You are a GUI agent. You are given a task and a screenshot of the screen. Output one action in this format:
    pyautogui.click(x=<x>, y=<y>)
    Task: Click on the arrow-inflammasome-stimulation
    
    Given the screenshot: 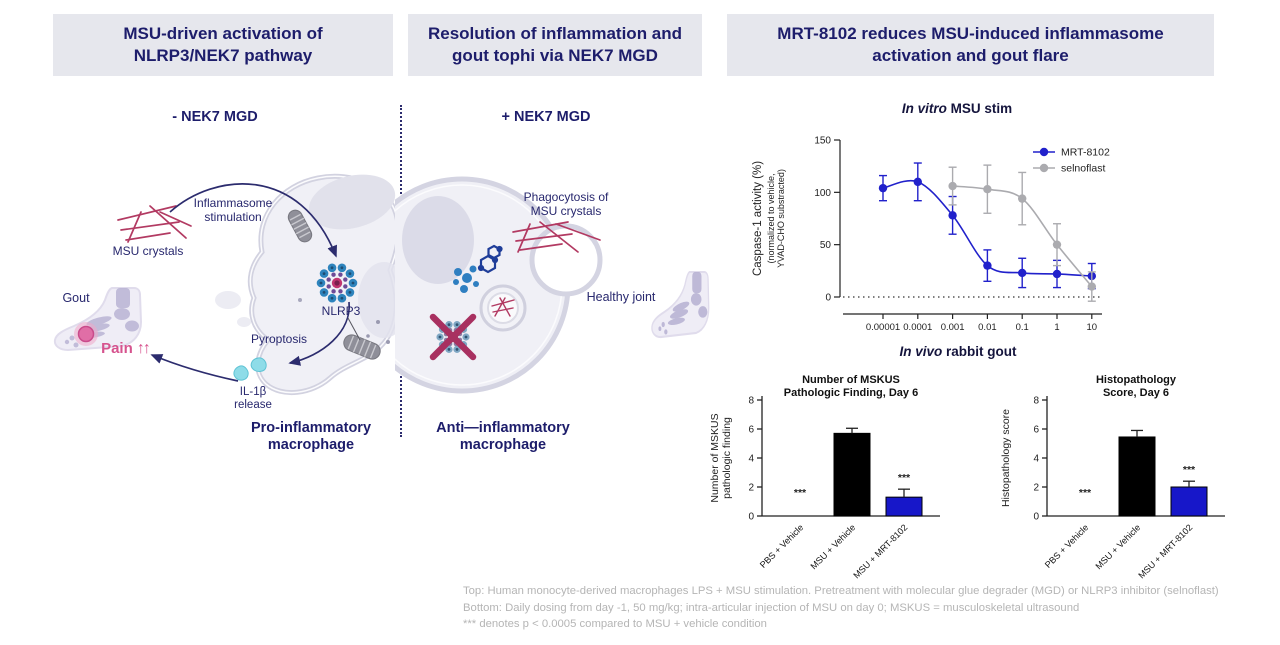 What is the action you would take?
    pyautogui.click(x=253, y=220)
    